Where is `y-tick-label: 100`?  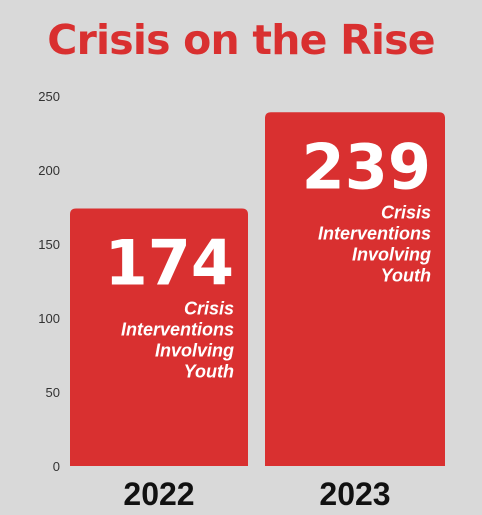
y-tick-label: 100 is located at coordinates (49, 318).